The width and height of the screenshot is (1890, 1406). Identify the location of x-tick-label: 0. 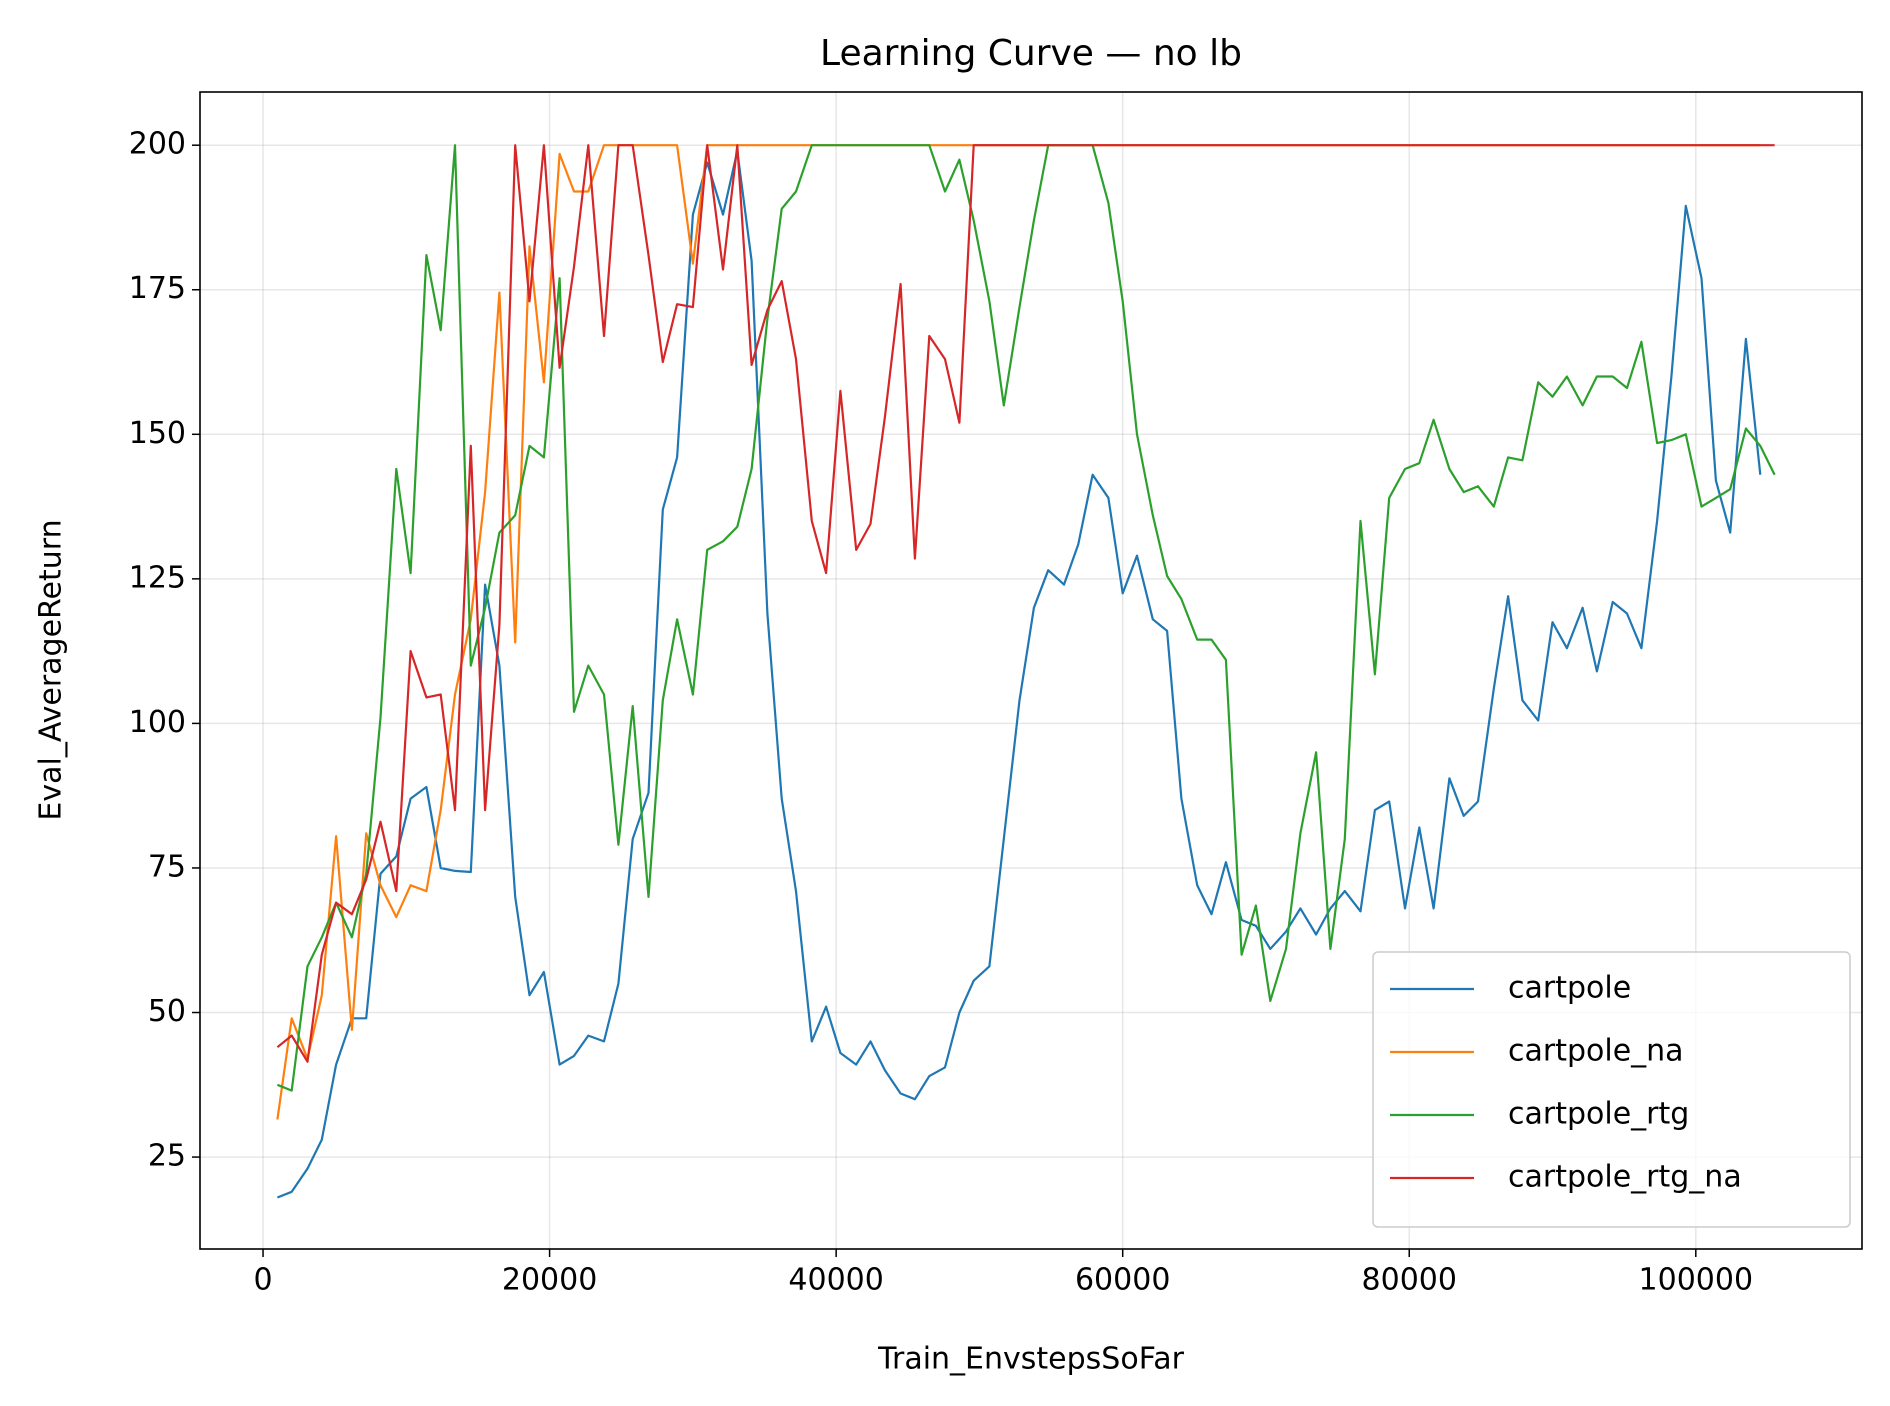
(262, 1280).